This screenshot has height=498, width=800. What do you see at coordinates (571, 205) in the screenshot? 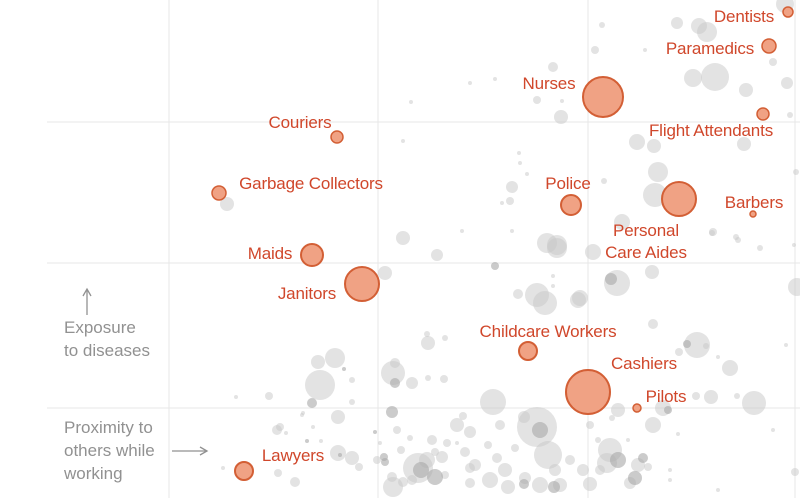
I see `bubble-police` at bounding box center [571, 205].